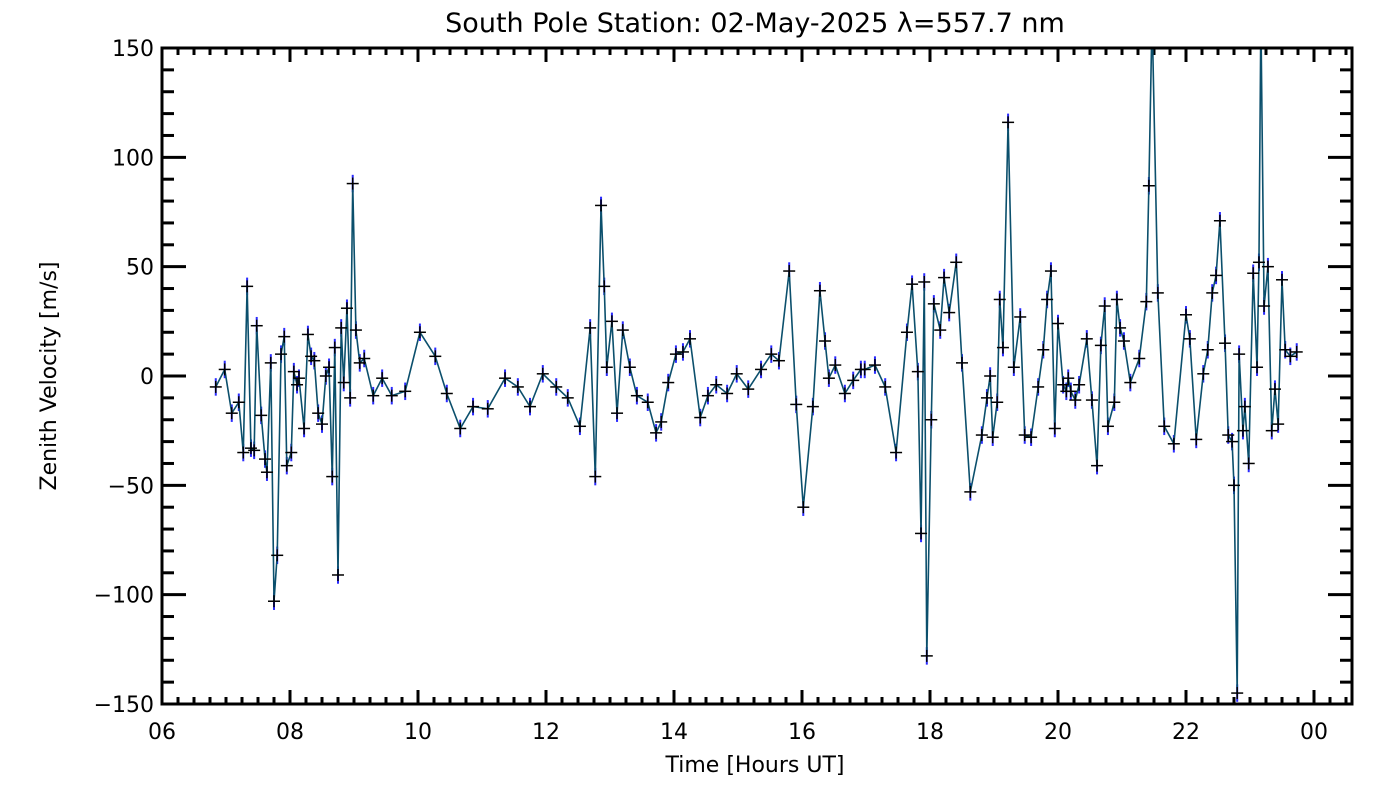 Image resolution: width=1400 pixels, height=800 pixels. I want to click on y-tick-label: −50, so click(131, 486).